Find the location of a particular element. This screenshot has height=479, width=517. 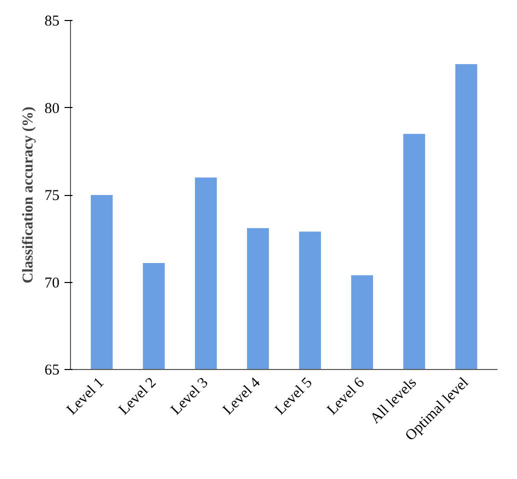

y-axis-title: Classification accuracy (%) is located at coordinates (28, 195).